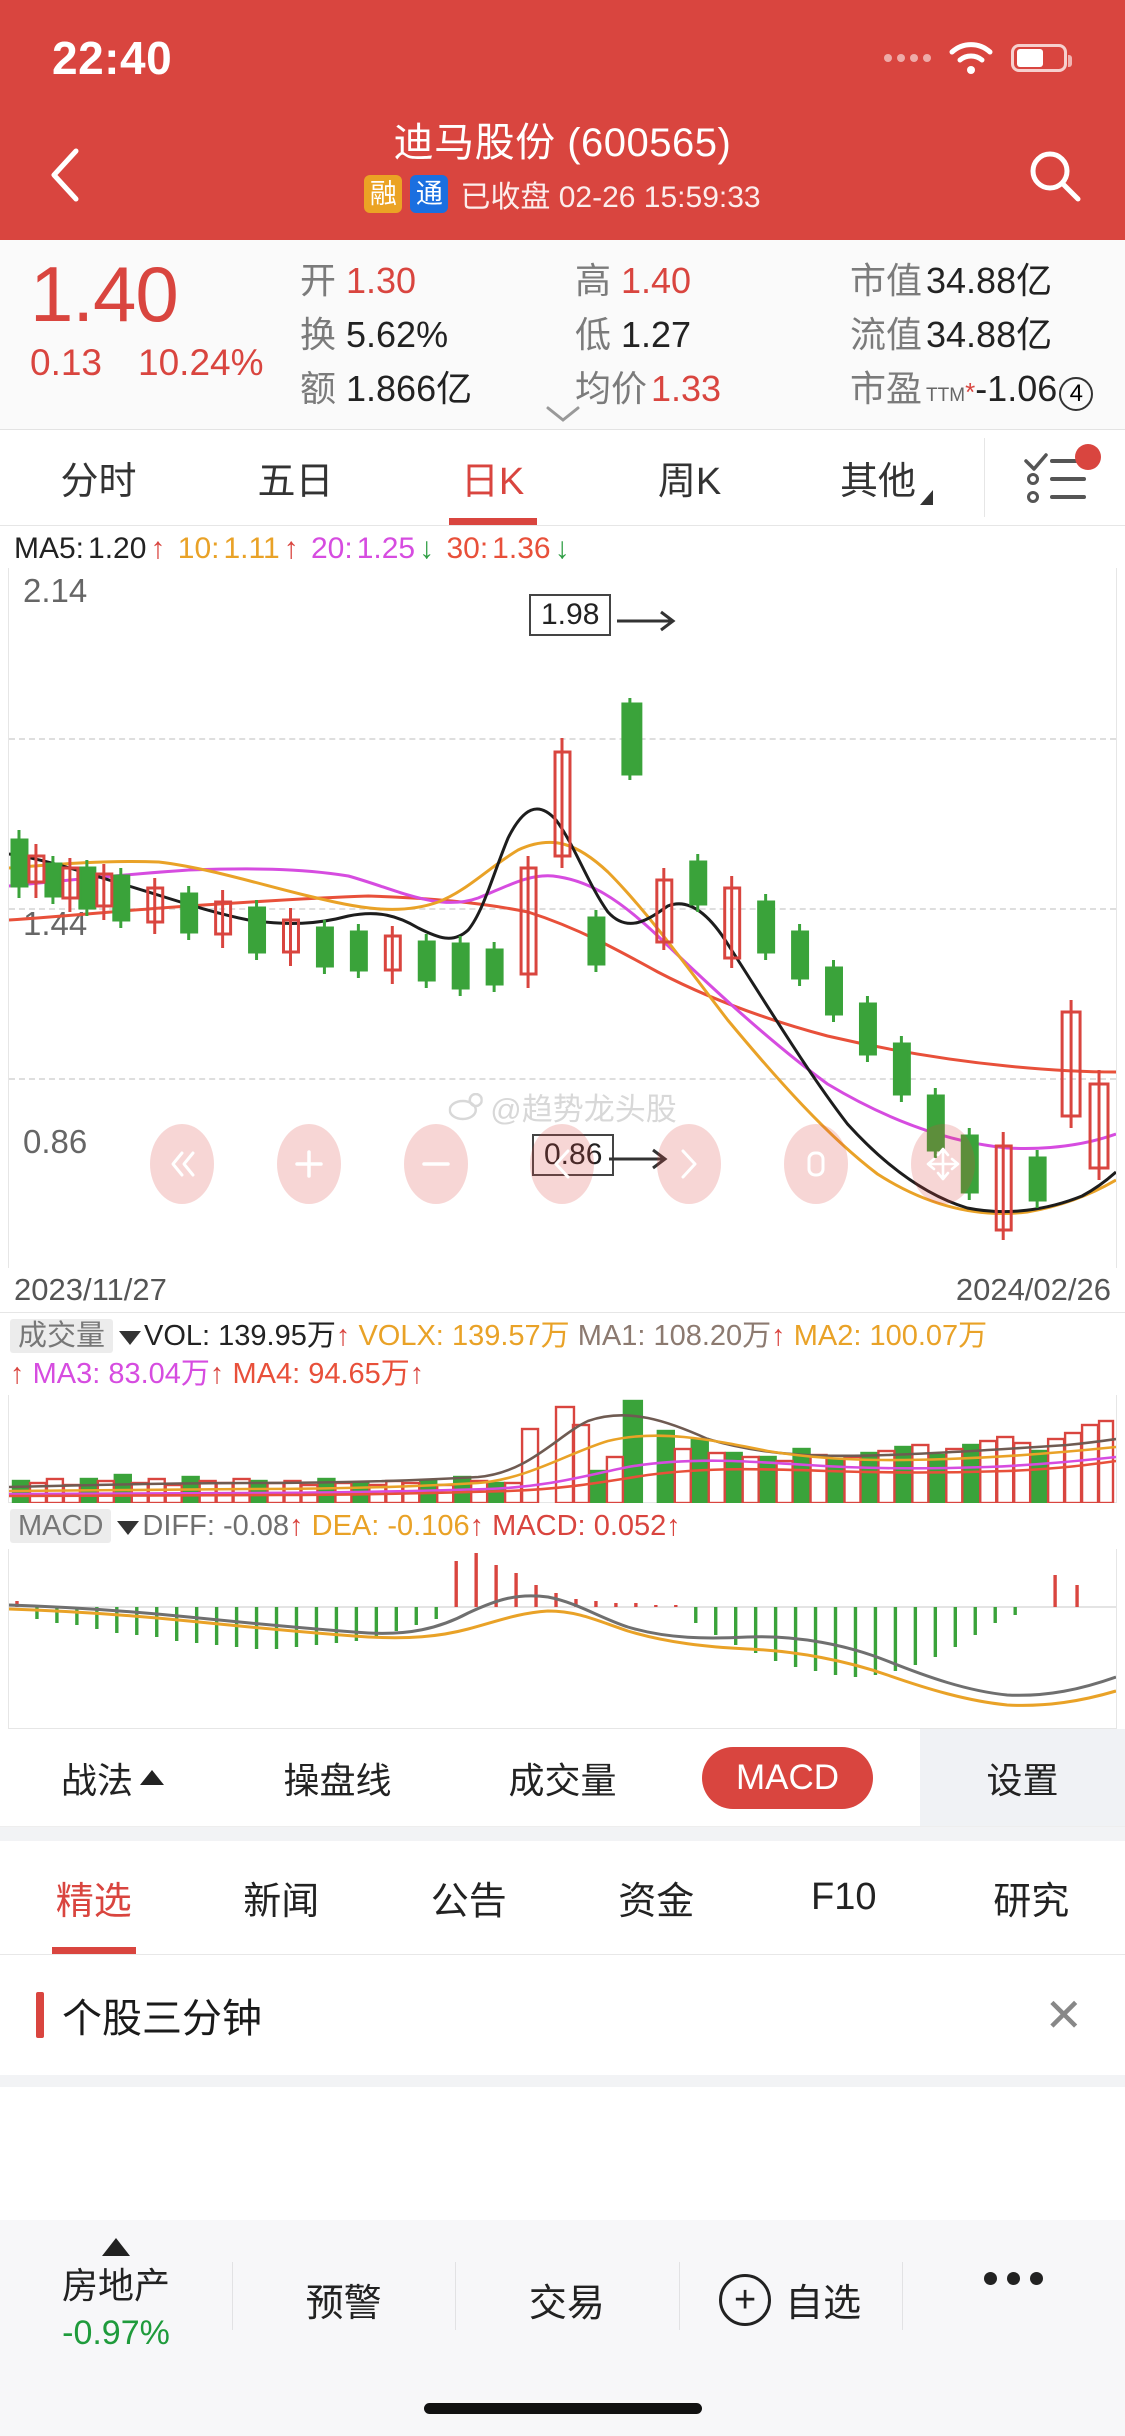  Describe the element at coordinates (158, 548) in the screenshot. I see `ma5-arrow: ↑` at that location.